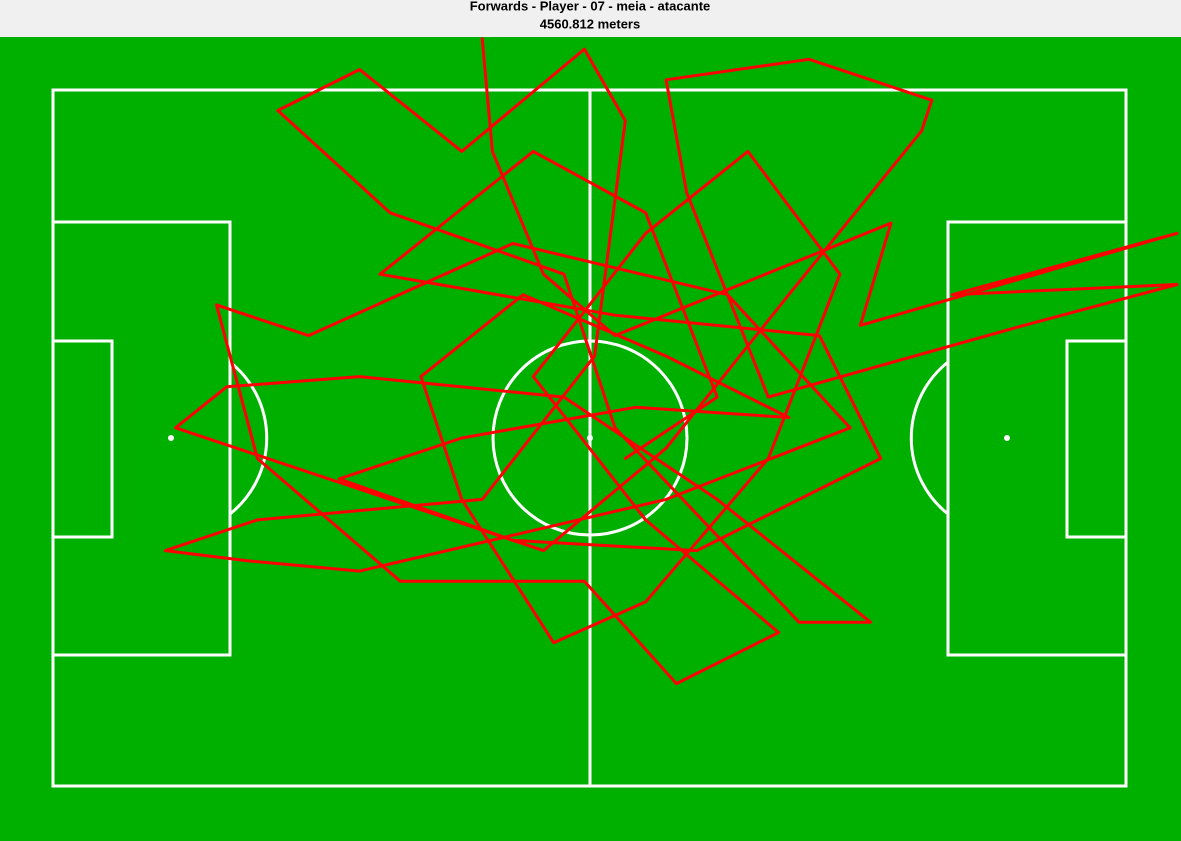 The image size is (1181, 841). Describe the element at coordinates (590, 23) in the screenshot. I see `chart-subtitle: 4560.812 meters` at that location.